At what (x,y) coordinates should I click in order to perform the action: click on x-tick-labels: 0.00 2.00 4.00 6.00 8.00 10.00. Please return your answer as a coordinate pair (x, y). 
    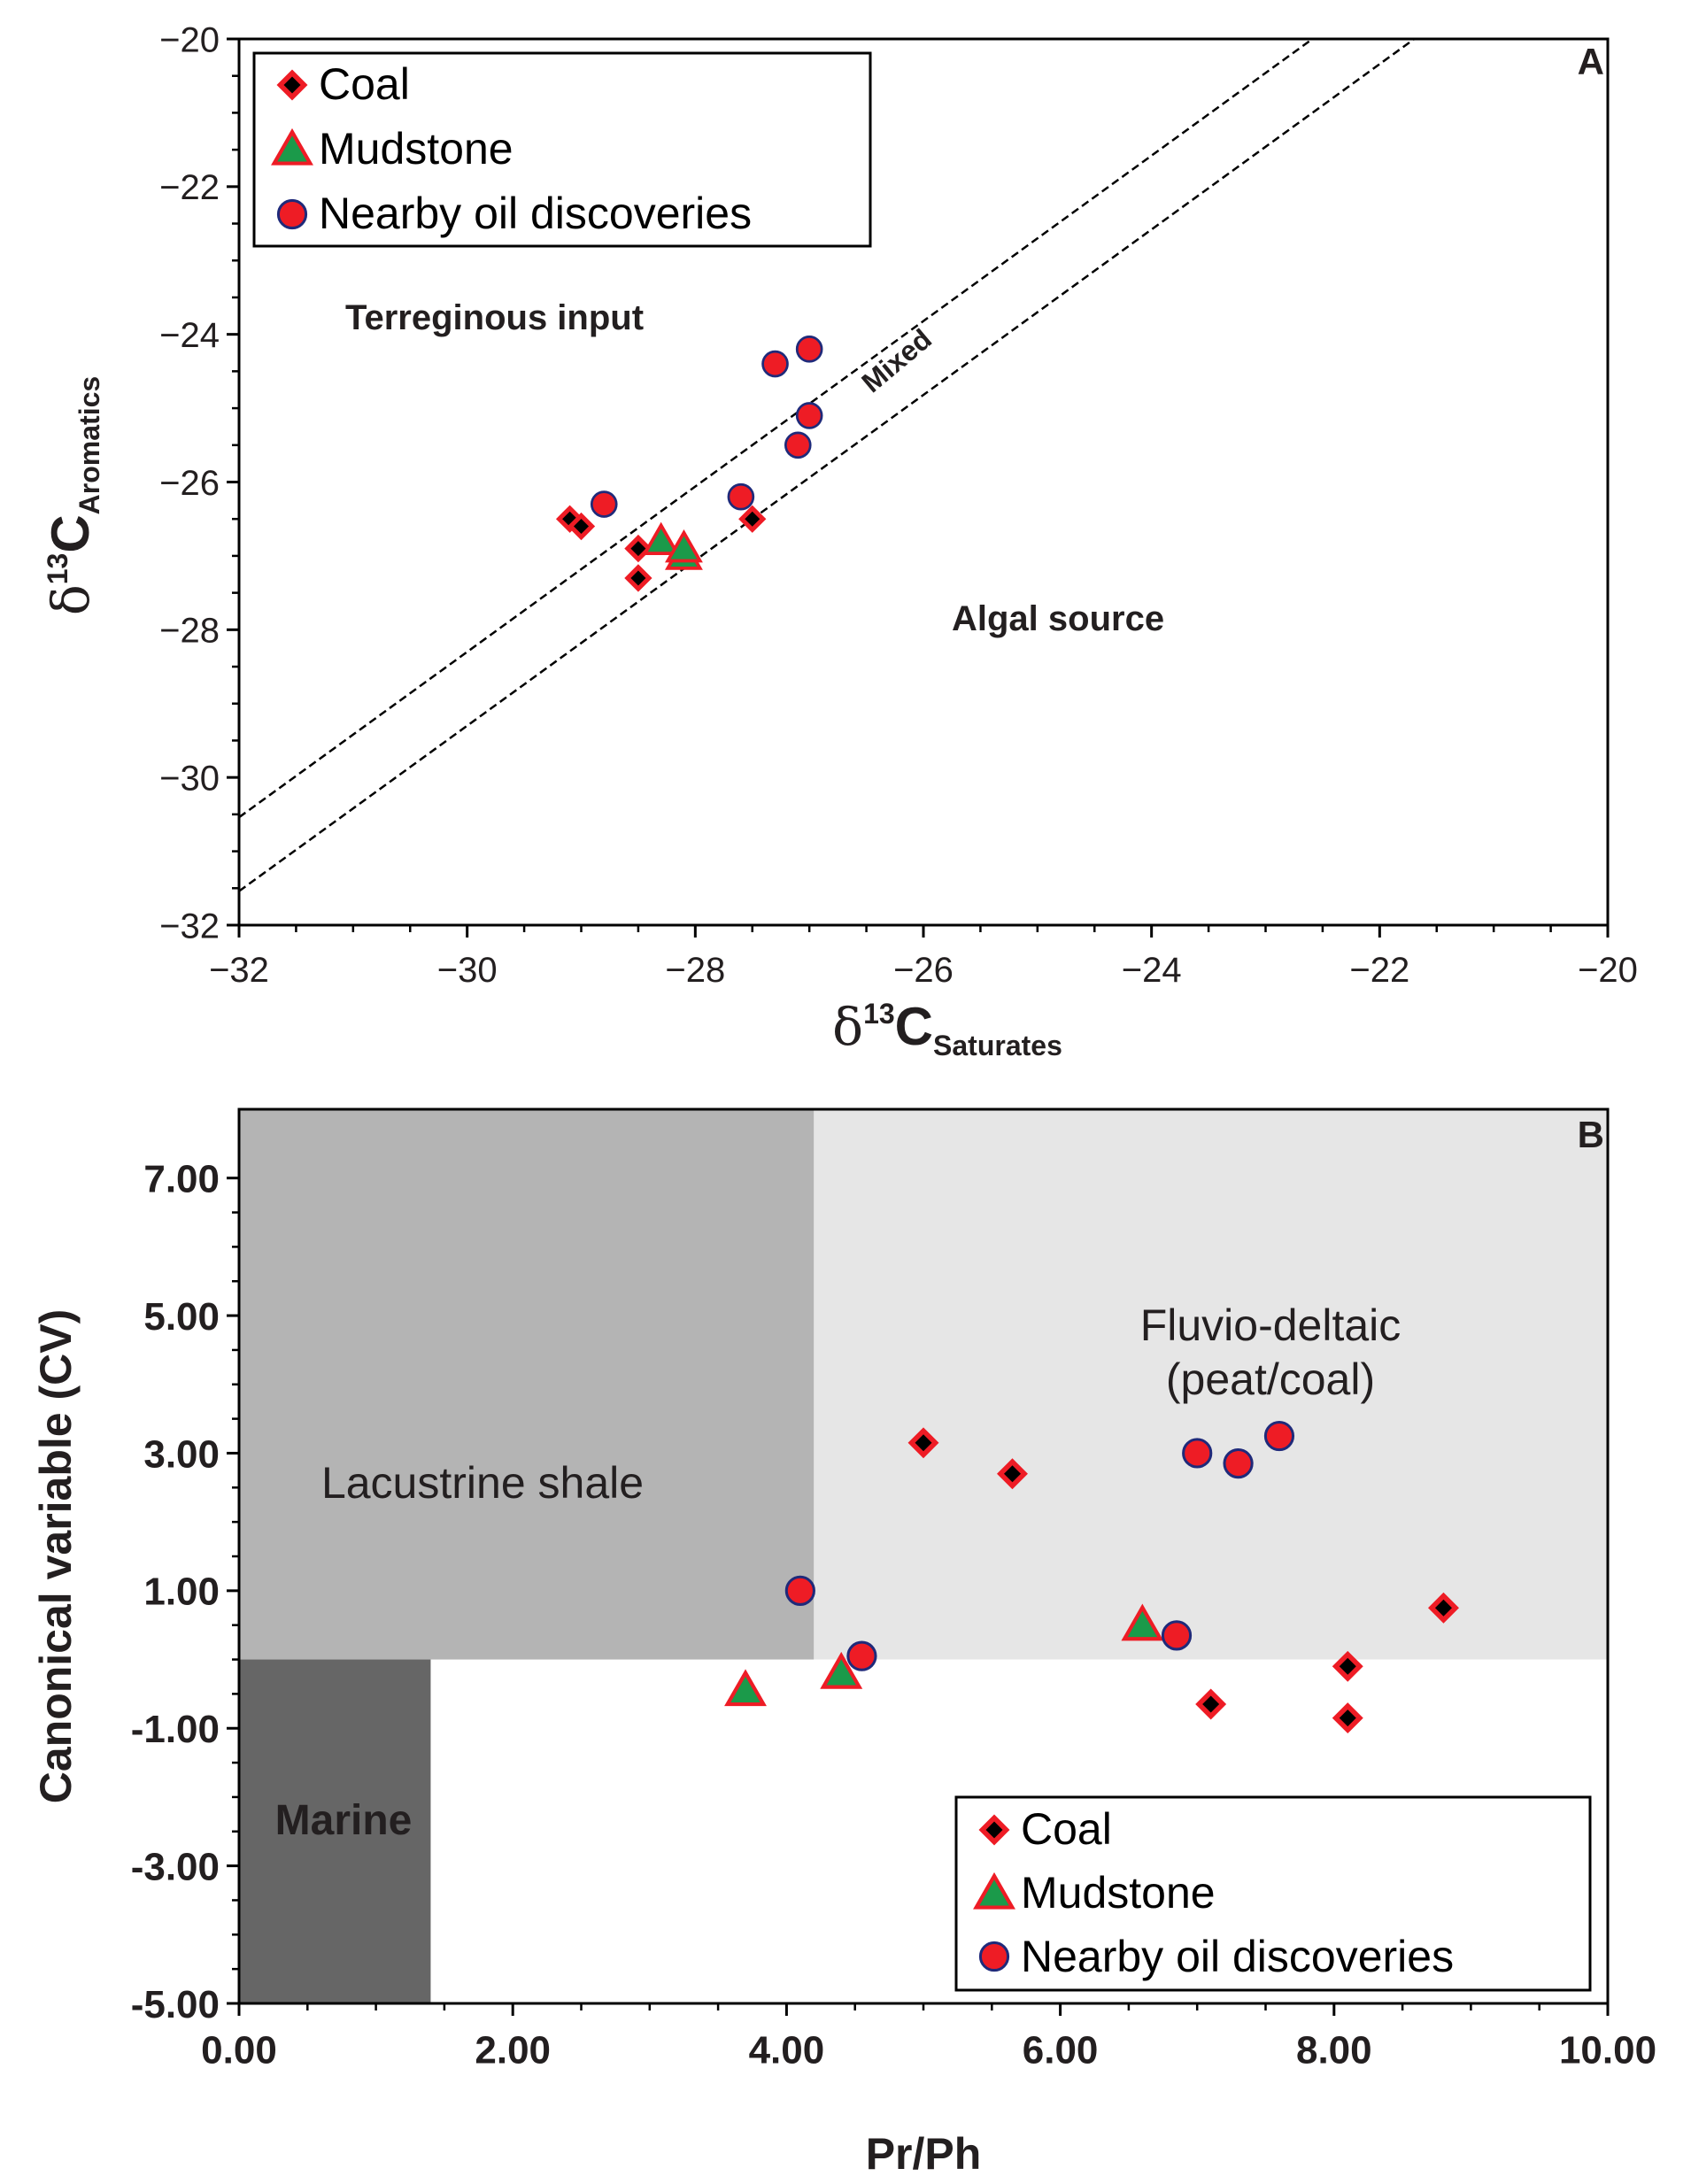
    Looking at the image, I should click on (928, 2050).